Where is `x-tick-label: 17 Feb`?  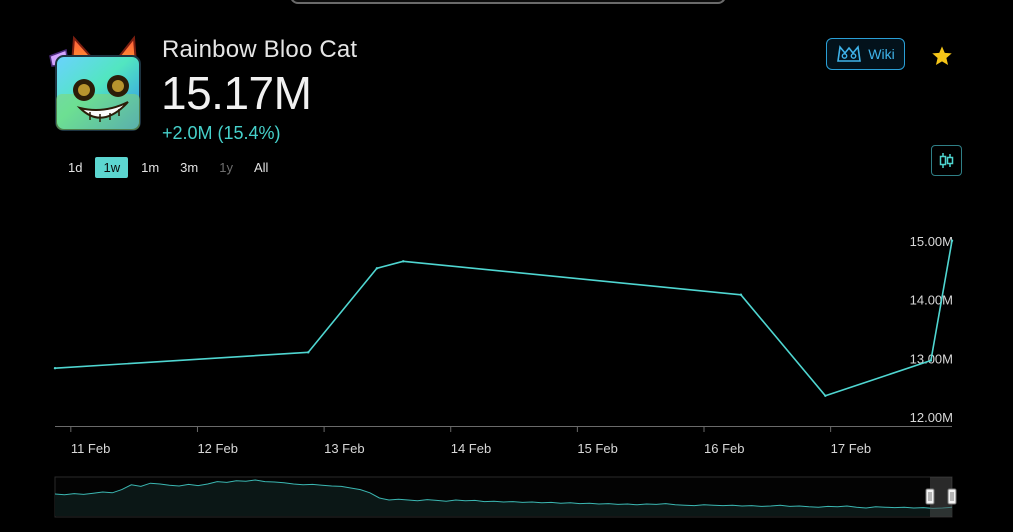
x-tick-label: 17 Feb is located at coordinates (851, 448).